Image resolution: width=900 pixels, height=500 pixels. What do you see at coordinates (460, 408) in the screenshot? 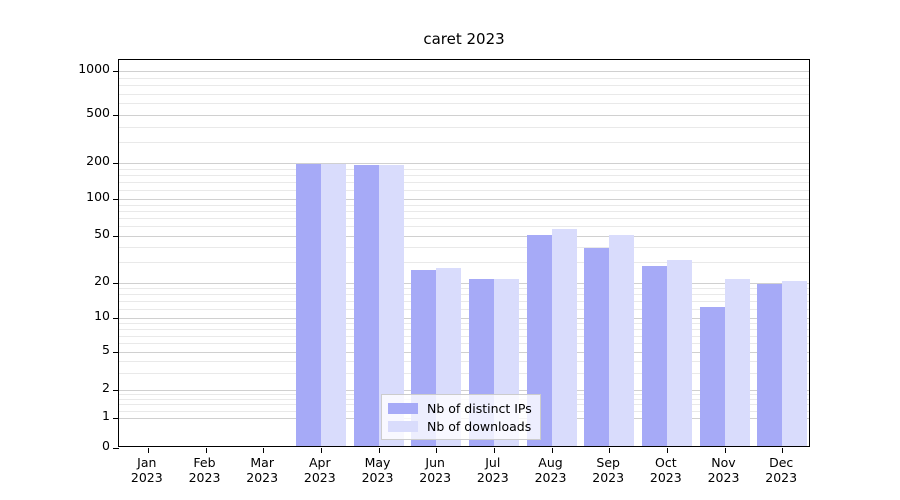
I see `legend-item-distinct-ips: Nb of distinct IPs` at bounding box center [460, 408].